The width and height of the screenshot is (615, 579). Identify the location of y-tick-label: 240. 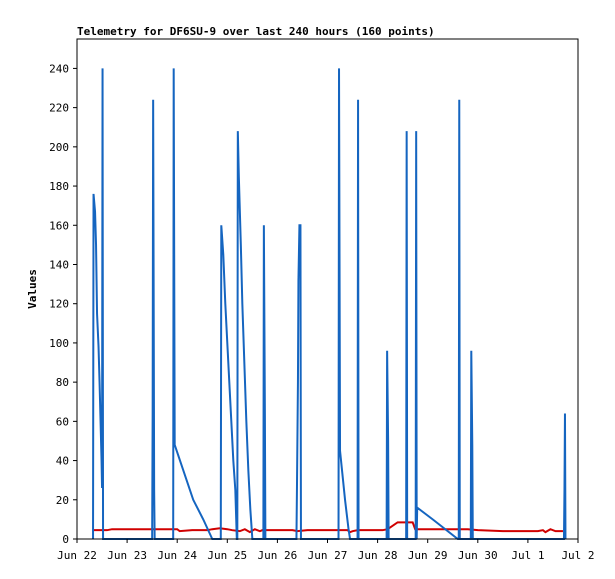
(59, 68).